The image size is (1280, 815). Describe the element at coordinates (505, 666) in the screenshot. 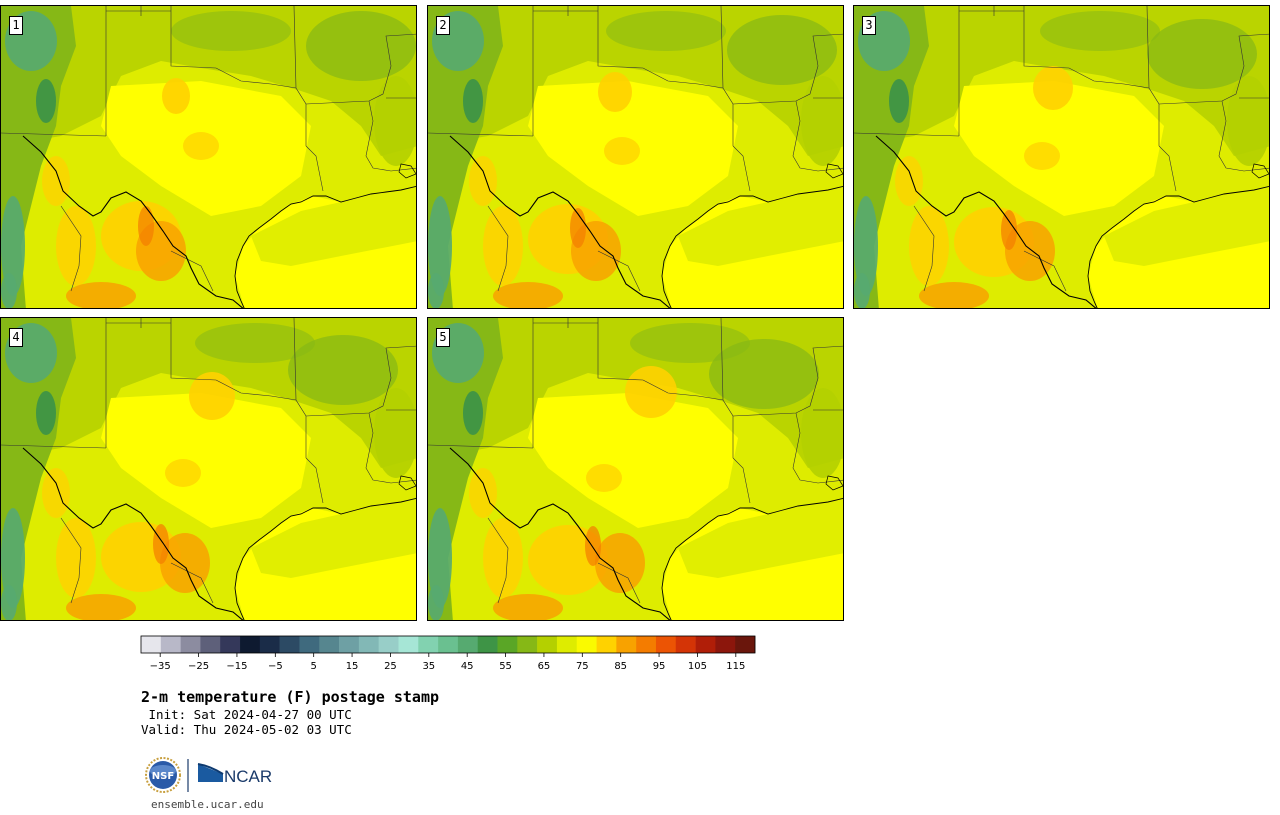

I see `colorbar-tick-label: 55` at that location.